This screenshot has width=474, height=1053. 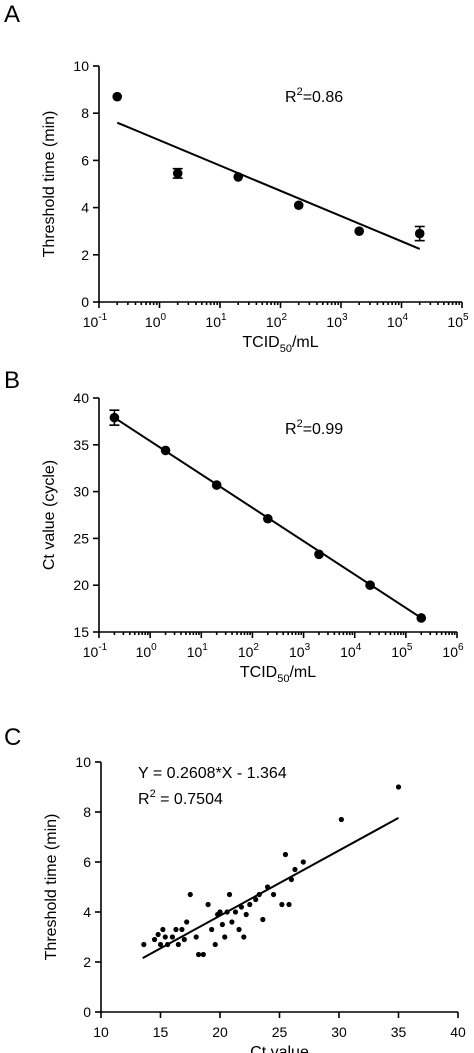 What do you see at coordinates (314, 96) in the screenshot?
I see `r-squared-annotation: R2=0.86` at bounding box center [314, 96].